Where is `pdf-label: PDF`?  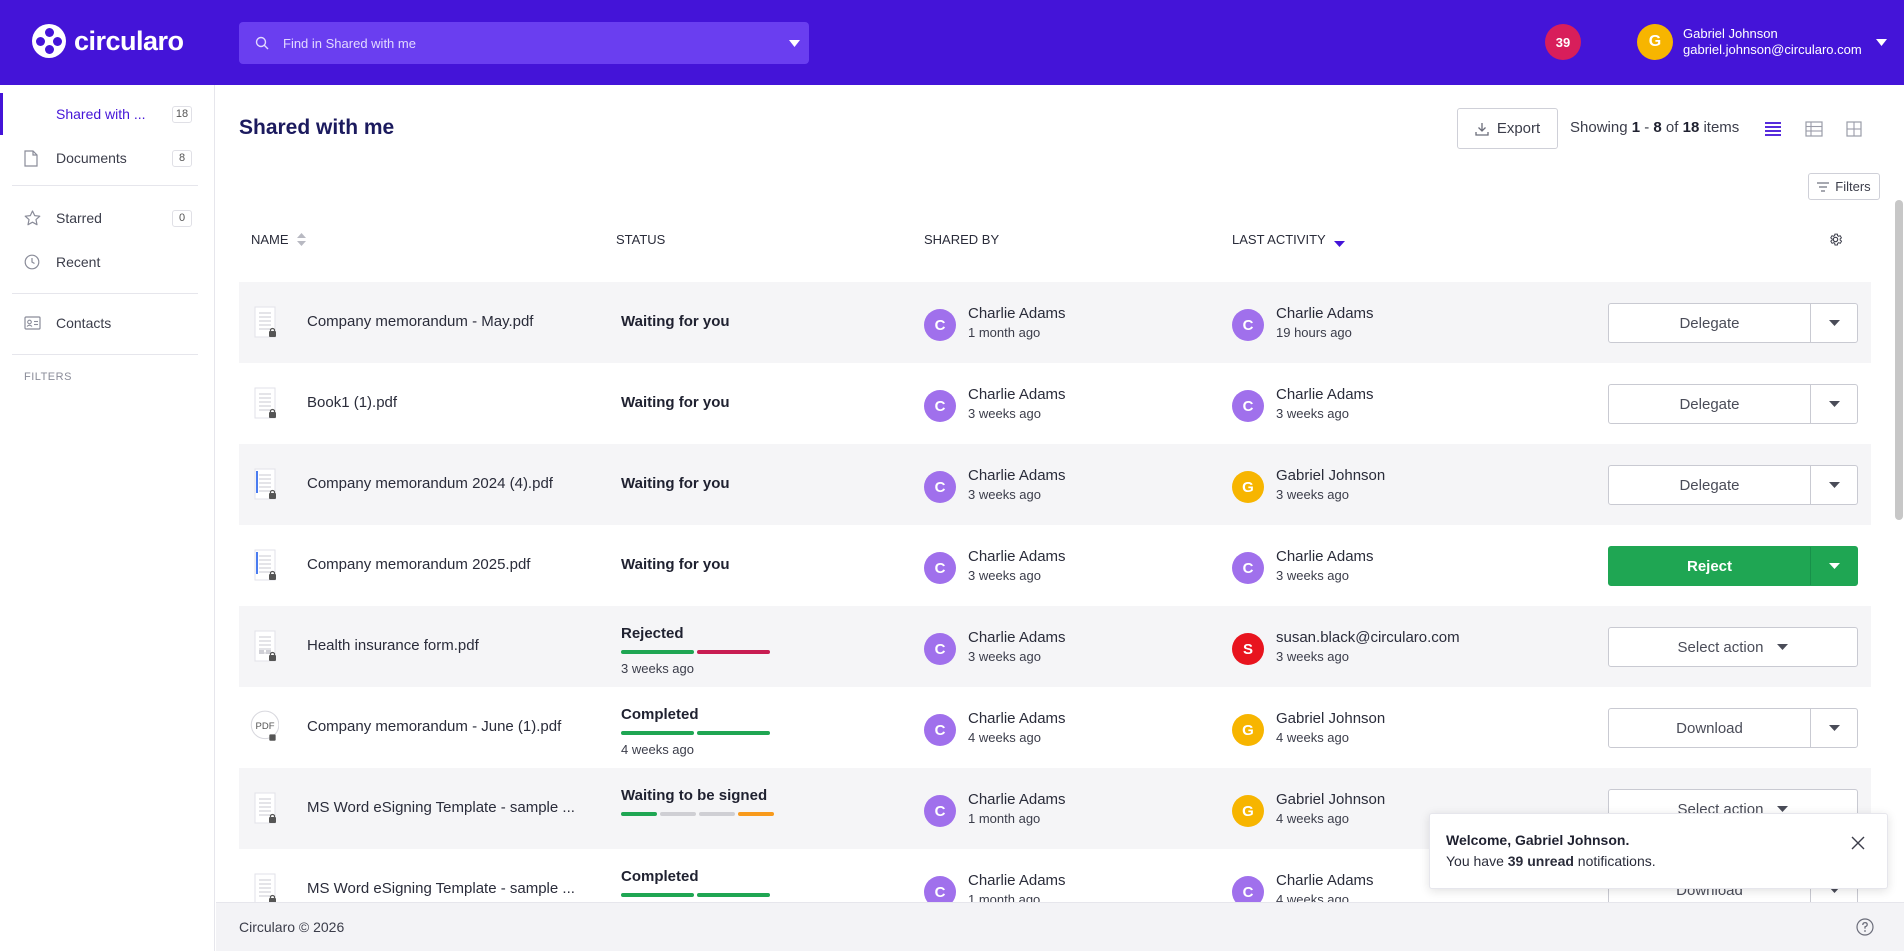 pdf-label: PDF is located at coordinates (265, 726).